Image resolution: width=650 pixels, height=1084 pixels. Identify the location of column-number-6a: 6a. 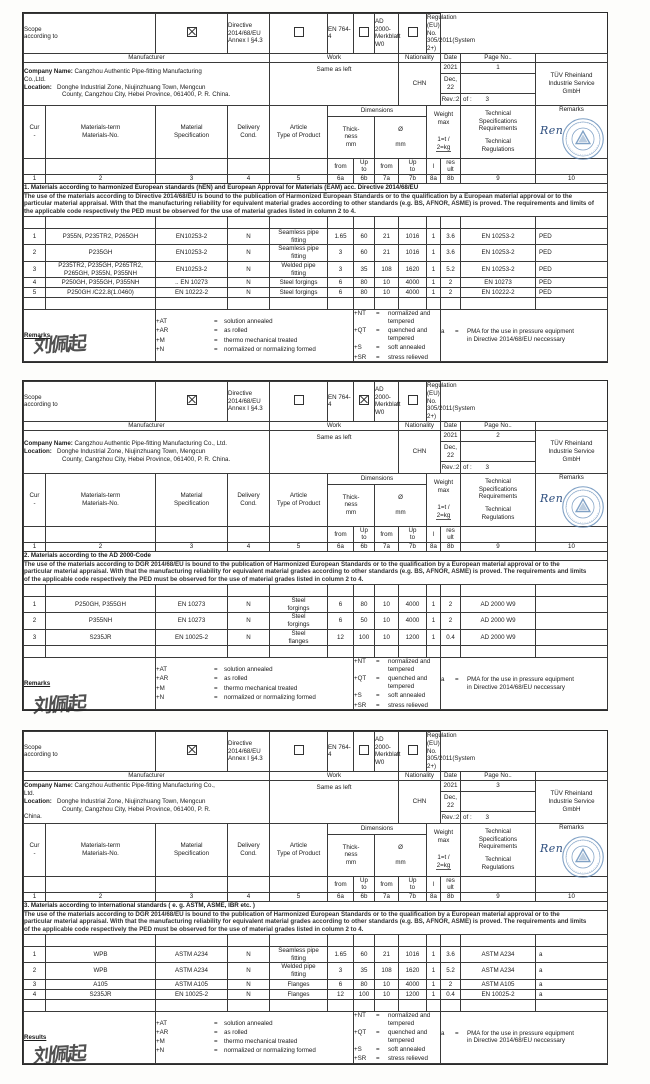
(340, 547).